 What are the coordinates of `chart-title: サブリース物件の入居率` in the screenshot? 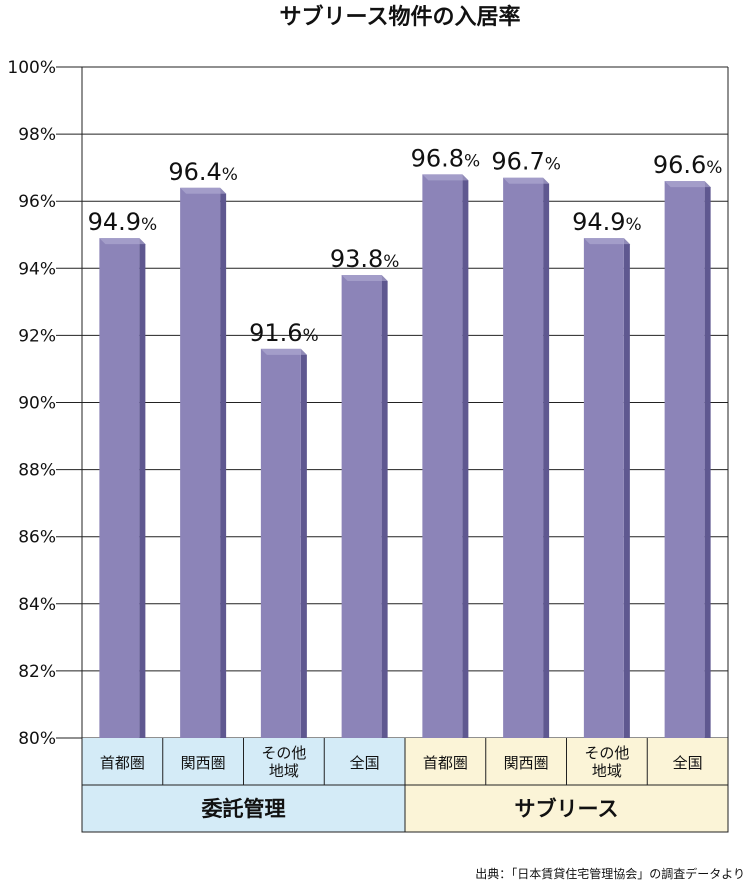 It's located at (400, 17).